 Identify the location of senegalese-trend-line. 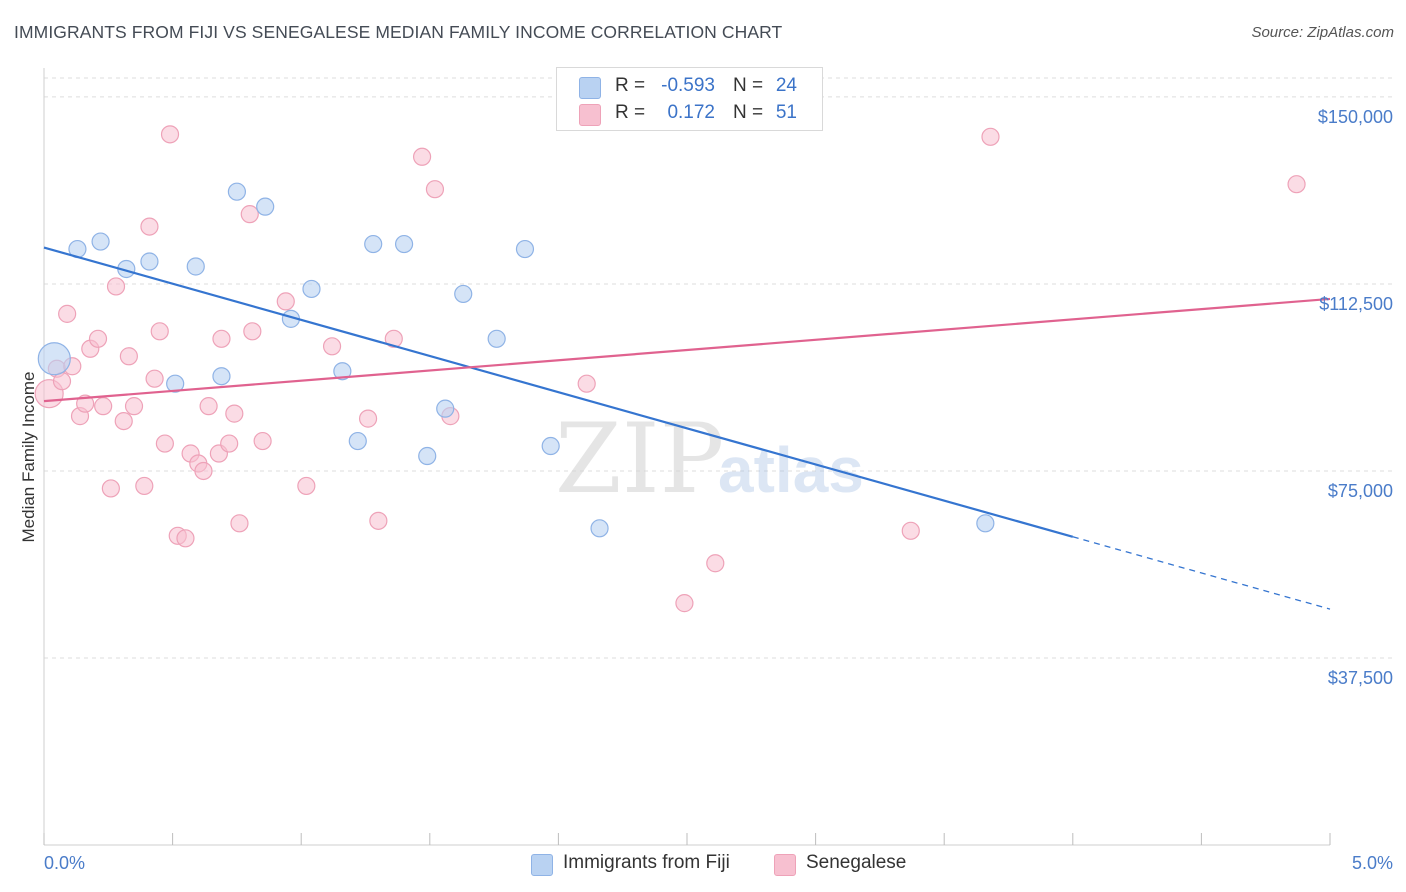
(687, 350).